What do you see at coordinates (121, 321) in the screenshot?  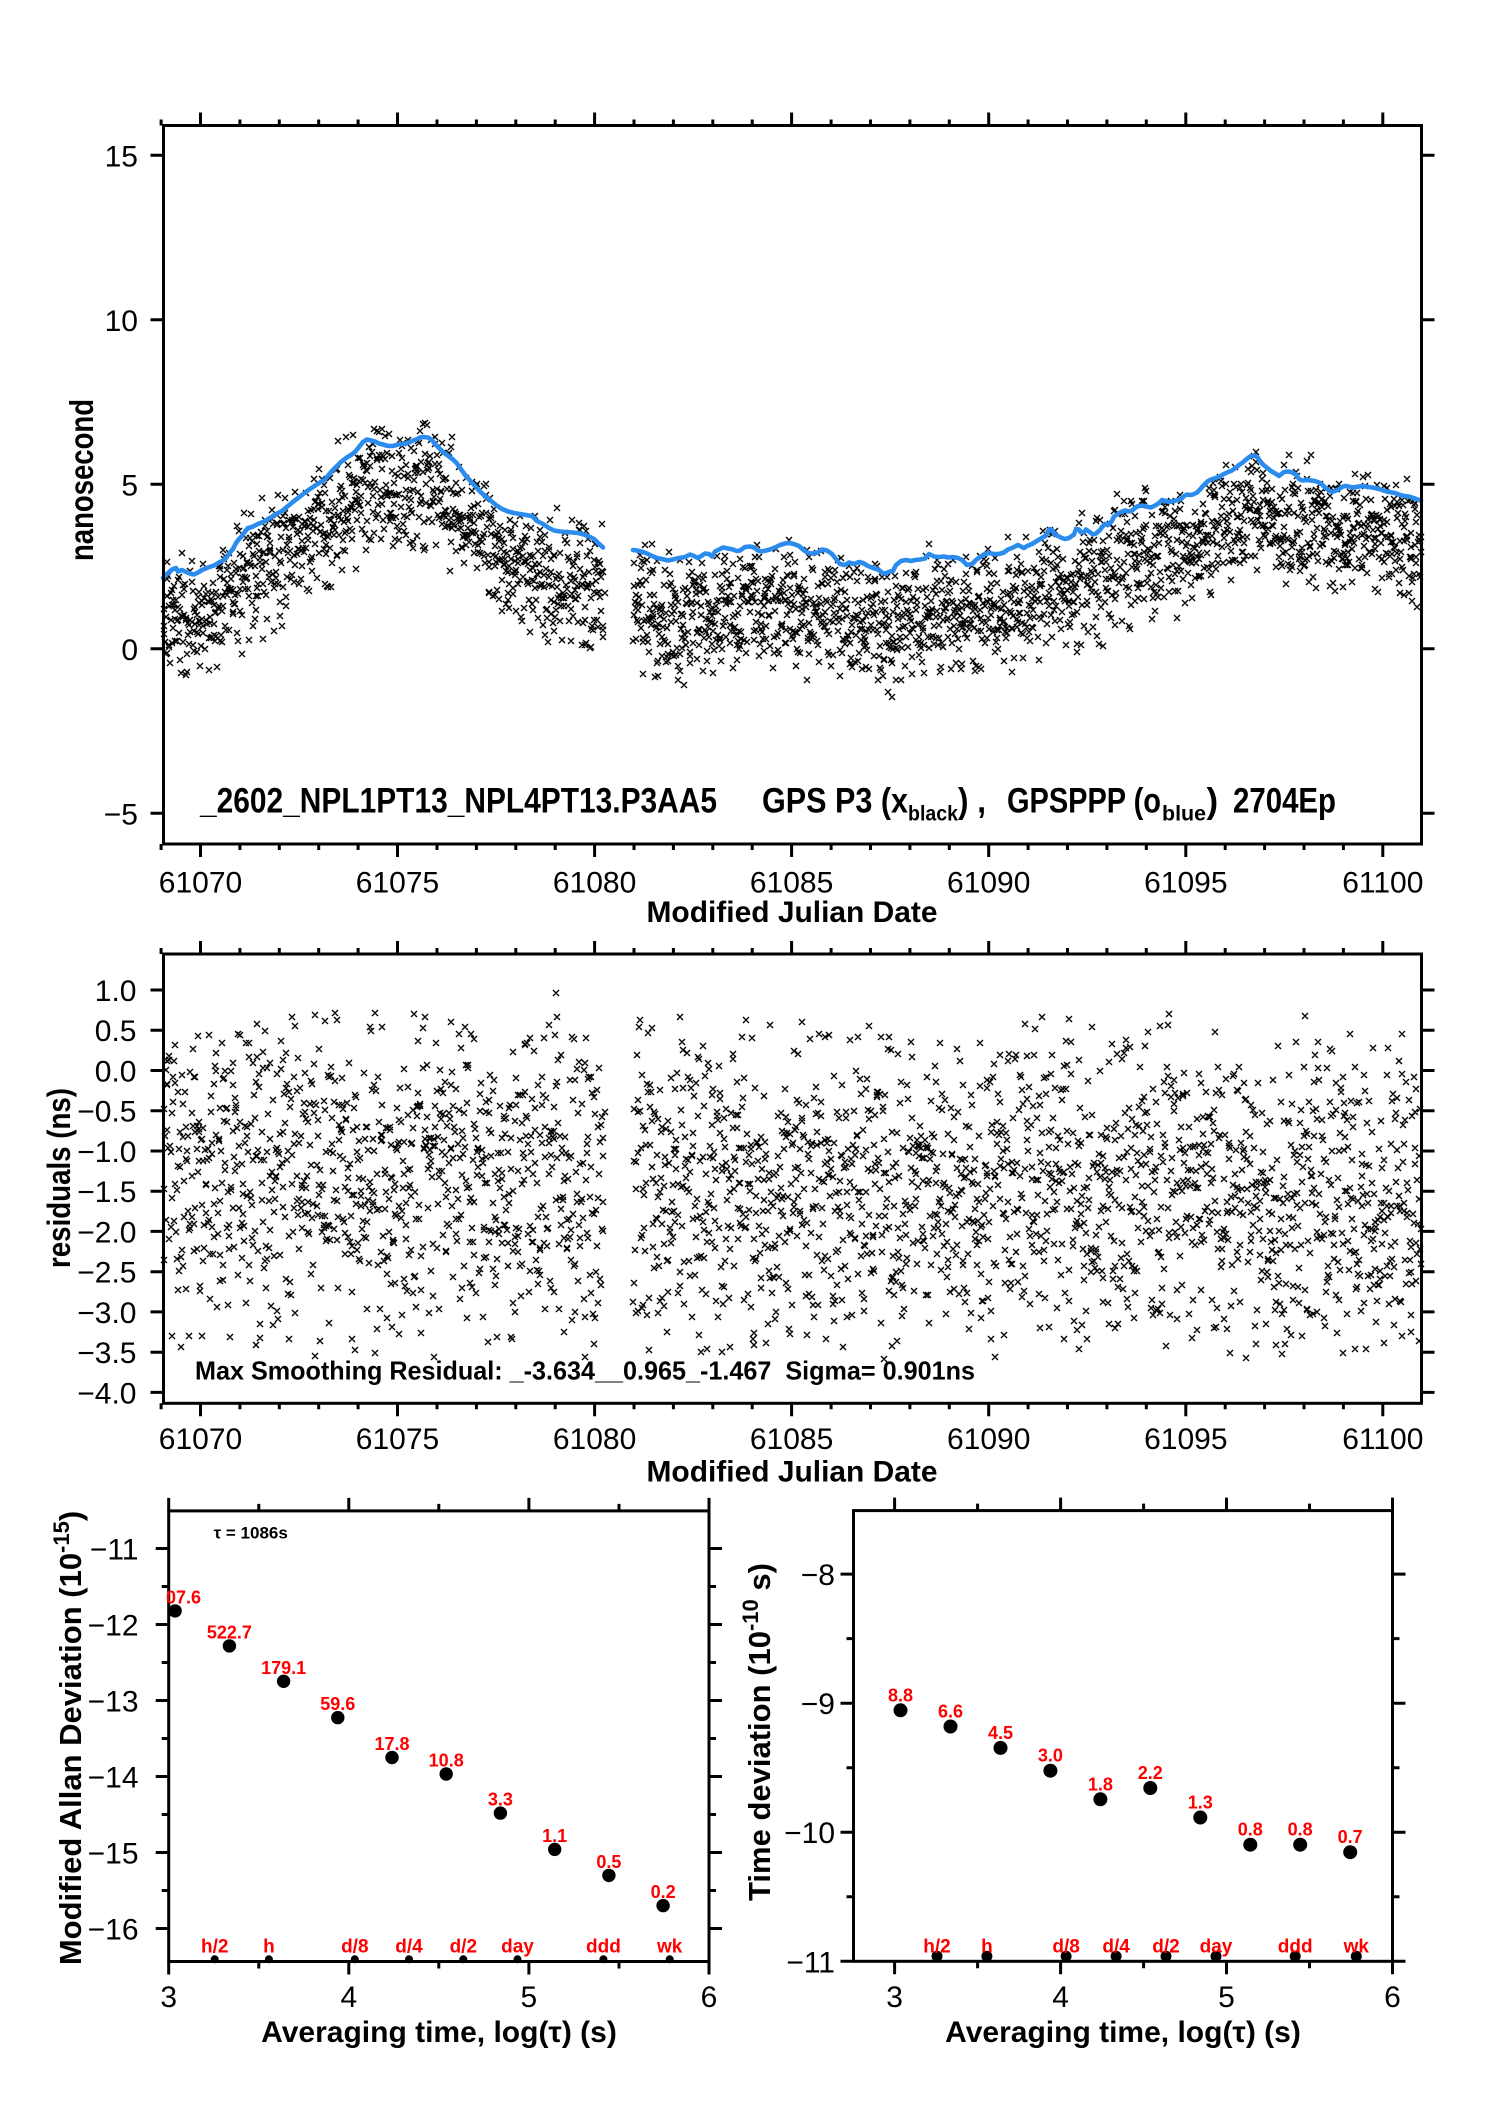 I see `svg-text: 10` at bounding box center [121, 321].